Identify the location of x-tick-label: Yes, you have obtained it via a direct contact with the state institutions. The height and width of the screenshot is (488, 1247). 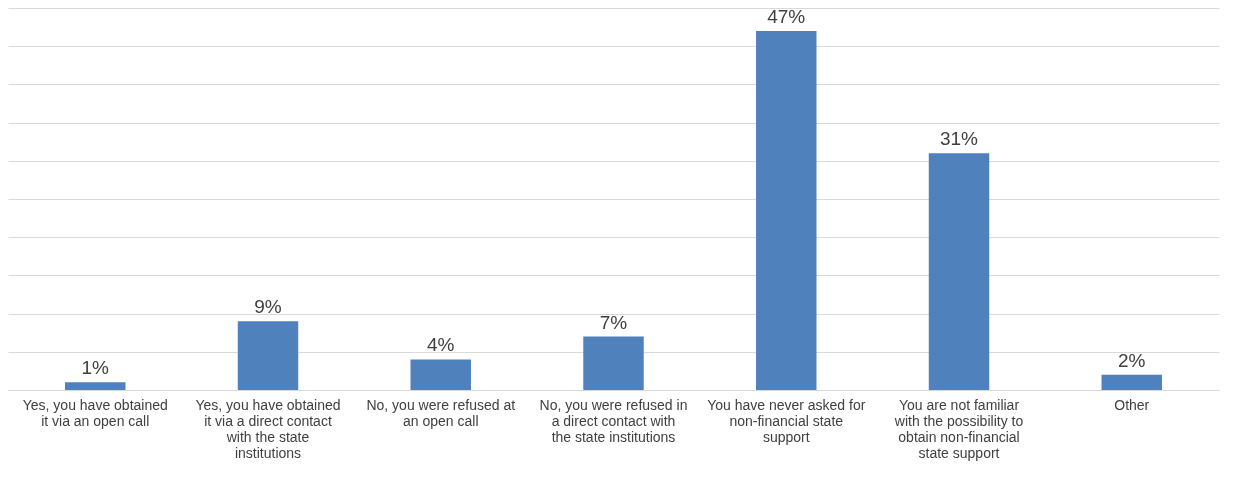
(268, 428).